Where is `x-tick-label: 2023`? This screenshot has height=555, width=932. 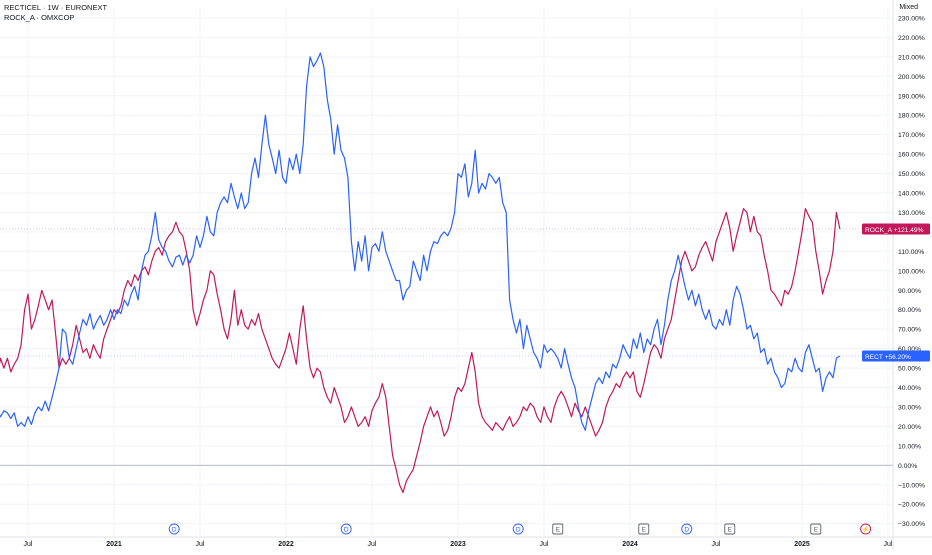
x-tick-label: 2023 is located at coordinates (458, 544).